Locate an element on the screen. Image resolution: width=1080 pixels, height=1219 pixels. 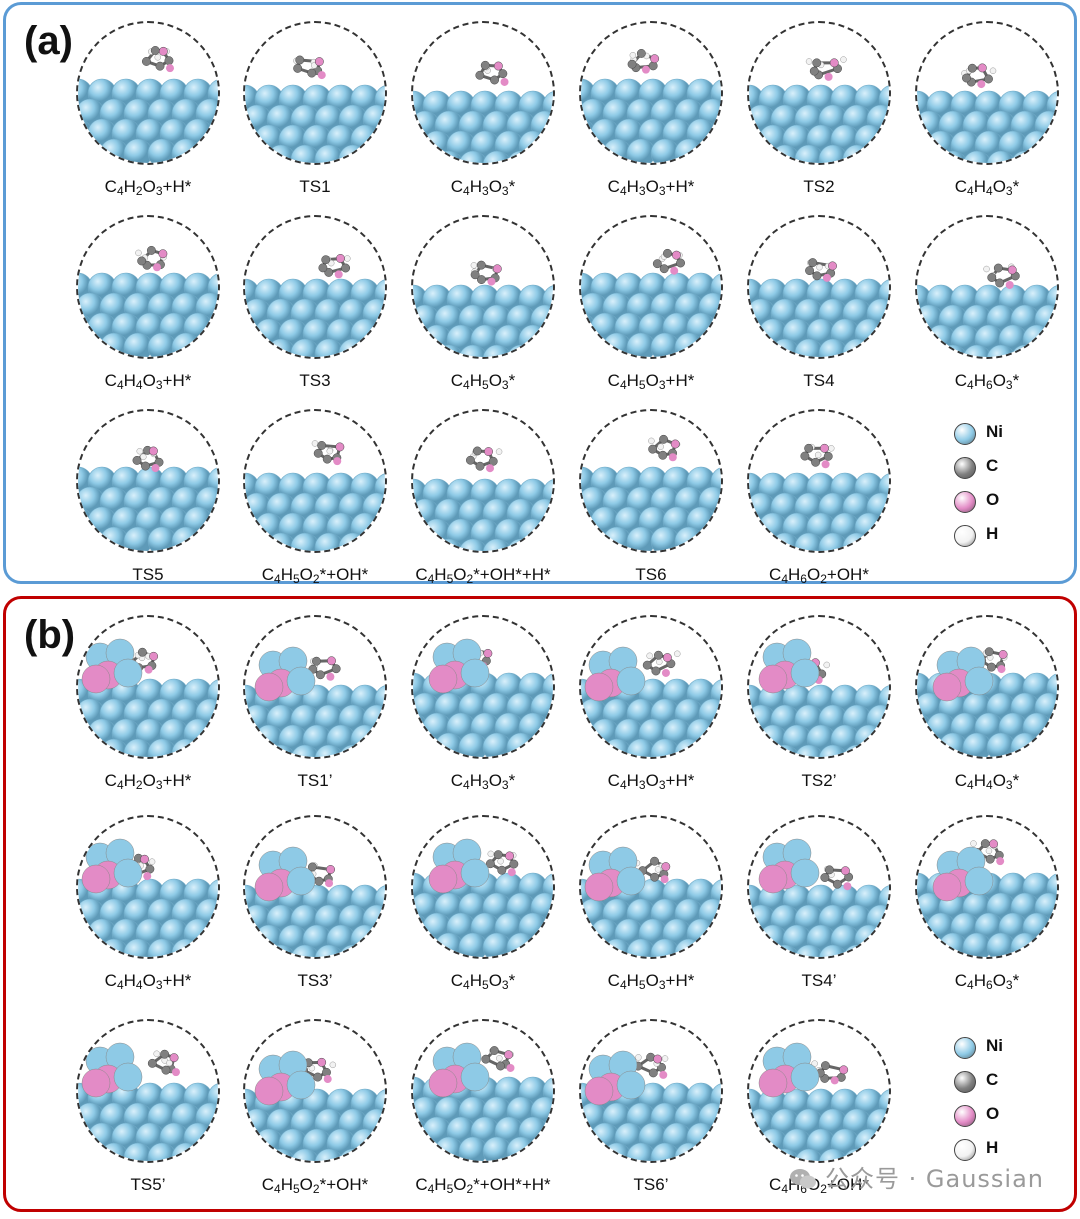
structure-cell: TS6 is located at coordinates (651, 509).